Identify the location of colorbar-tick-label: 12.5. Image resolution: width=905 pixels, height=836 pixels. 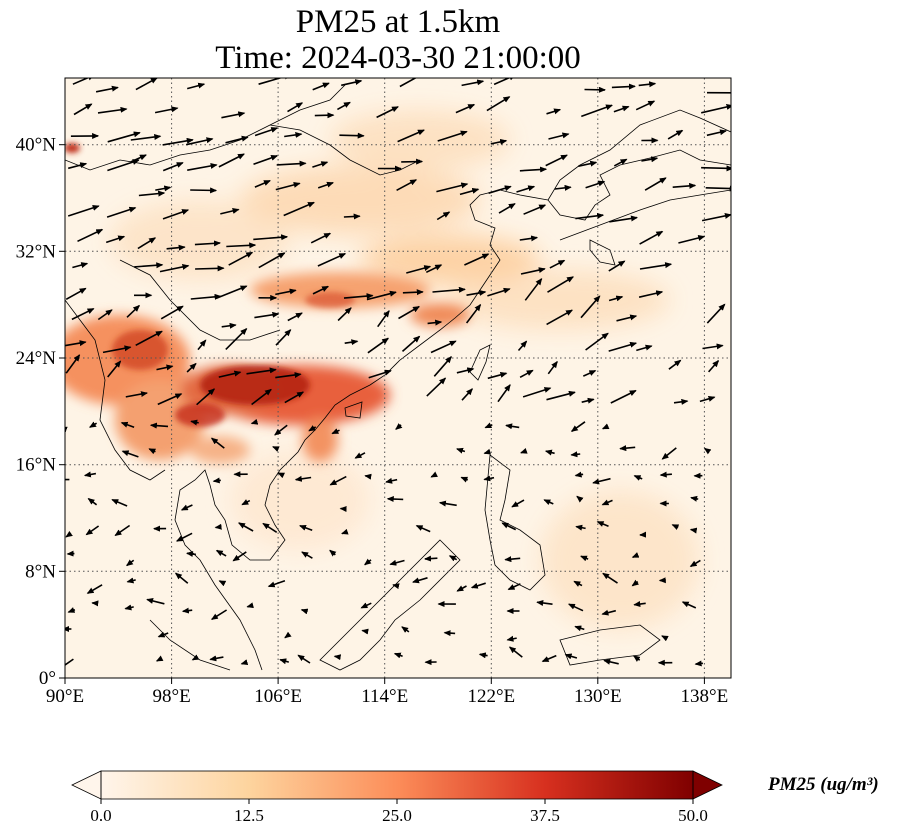
(249, 815).